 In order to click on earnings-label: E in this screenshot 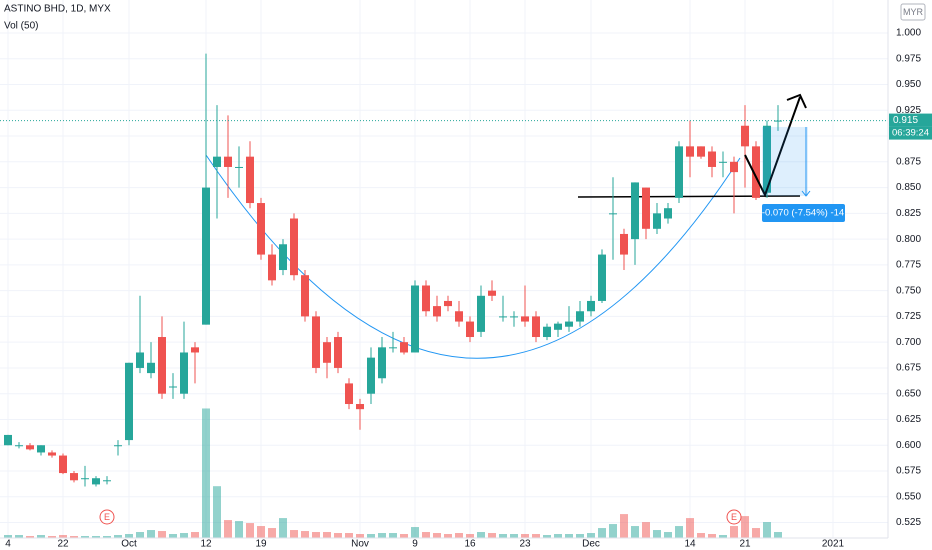, I will do `click(107, 517)`.